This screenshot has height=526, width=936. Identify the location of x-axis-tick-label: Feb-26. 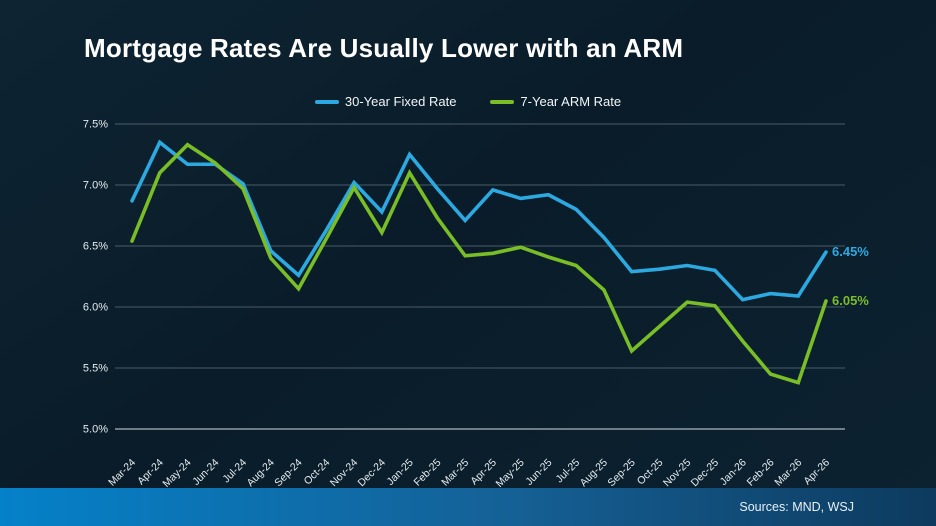
(761, 473).